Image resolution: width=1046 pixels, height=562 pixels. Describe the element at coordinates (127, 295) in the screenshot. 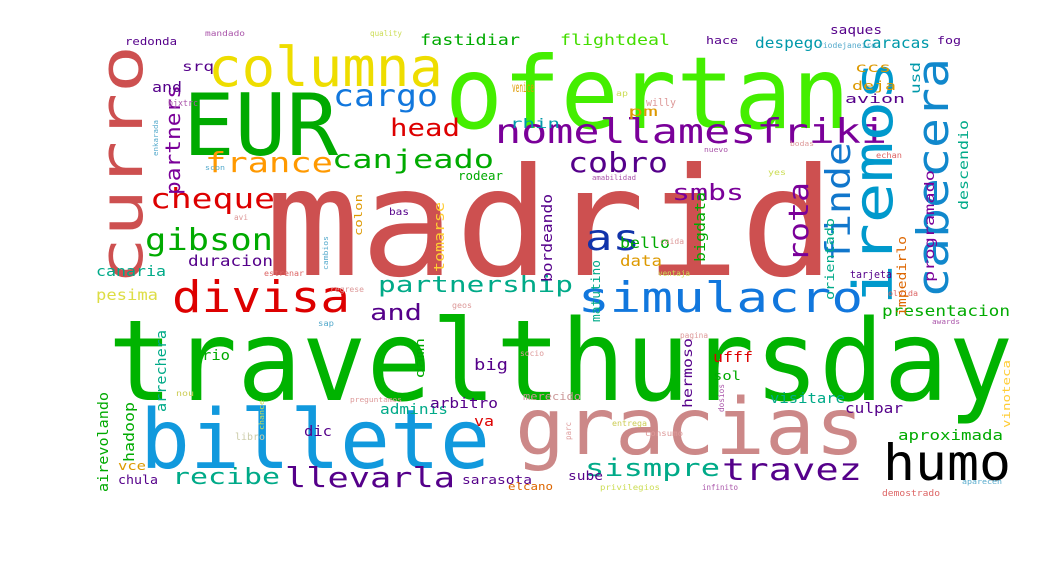

I see `word-pesima: pesima` at that location.